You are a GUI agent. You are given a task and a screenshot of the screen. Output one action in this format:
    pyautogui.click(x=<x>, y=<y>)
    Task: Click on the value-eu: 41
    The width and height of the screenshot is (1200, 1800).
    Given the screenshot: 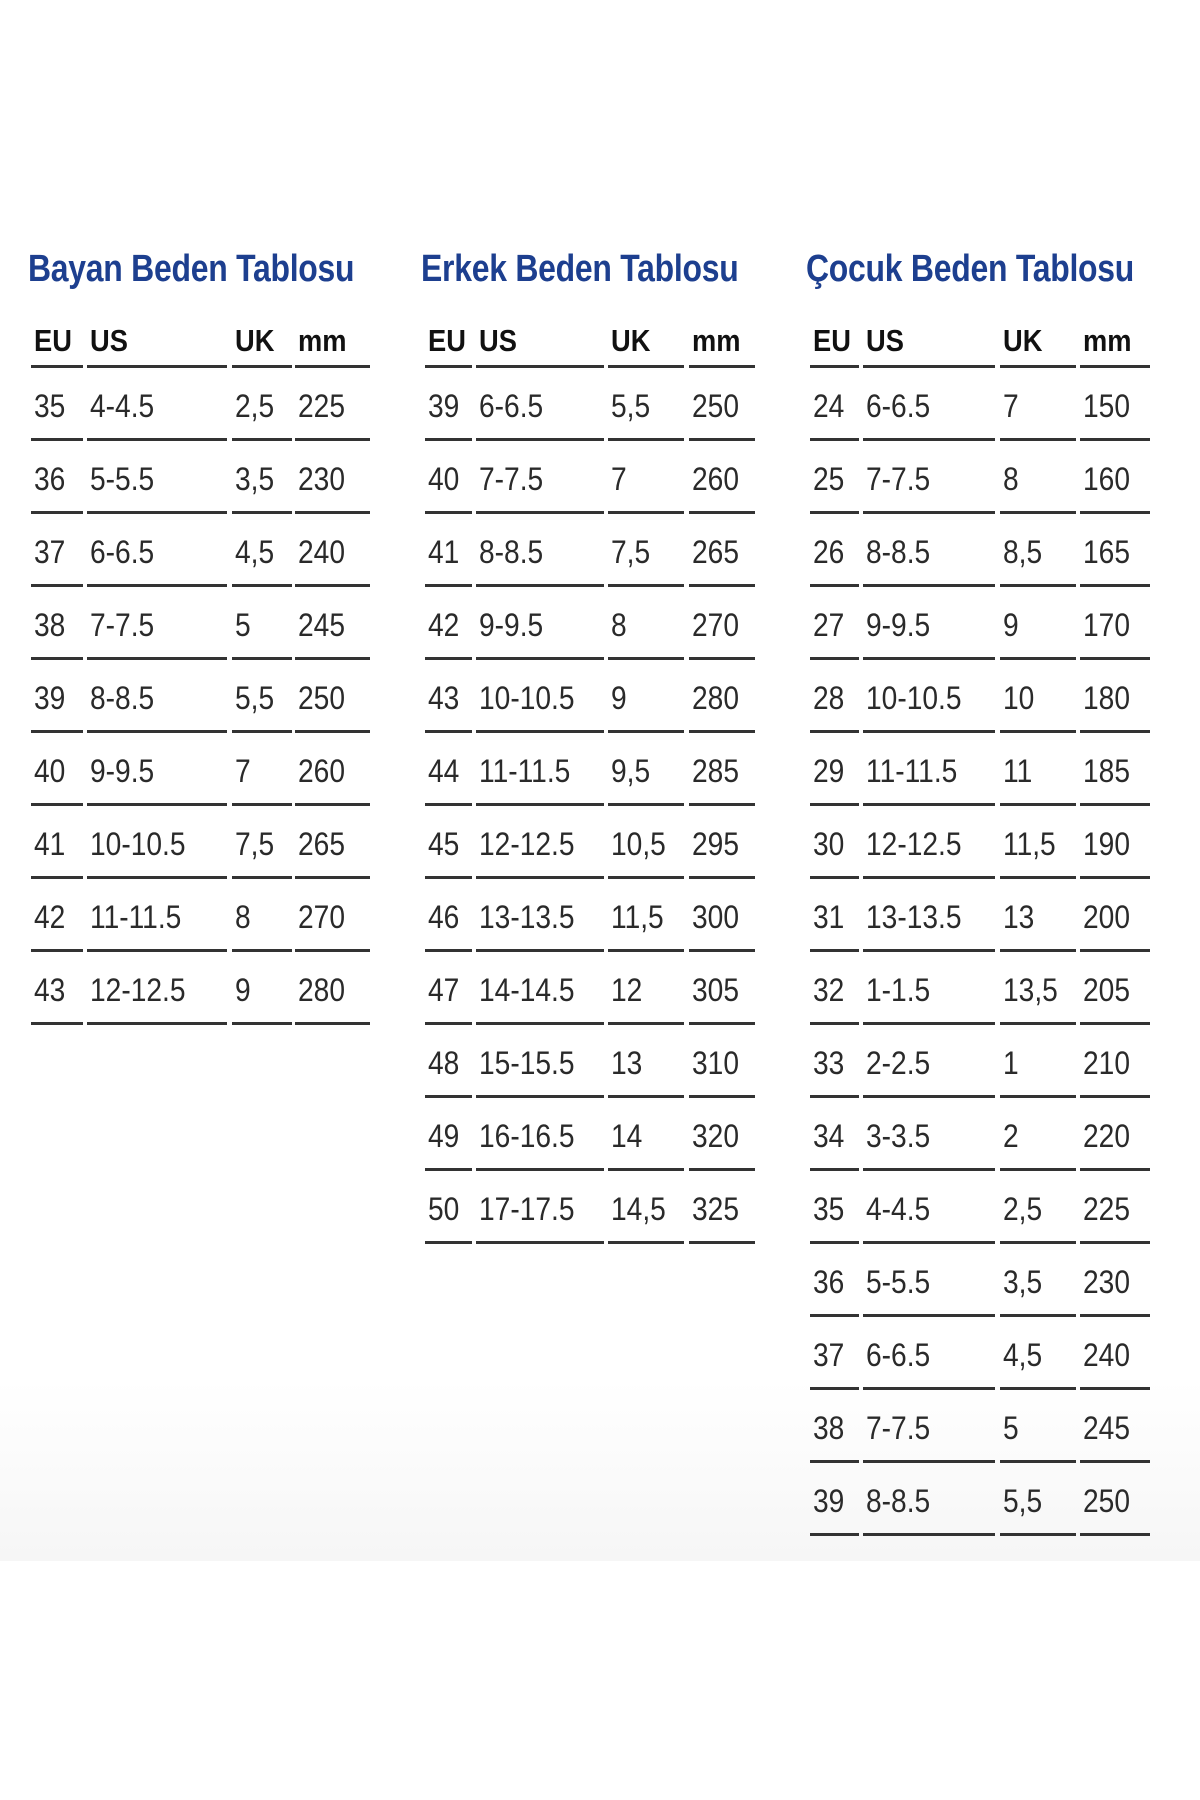 What is the action you would take?
    pyautogui.click(x=444, y=552)
    